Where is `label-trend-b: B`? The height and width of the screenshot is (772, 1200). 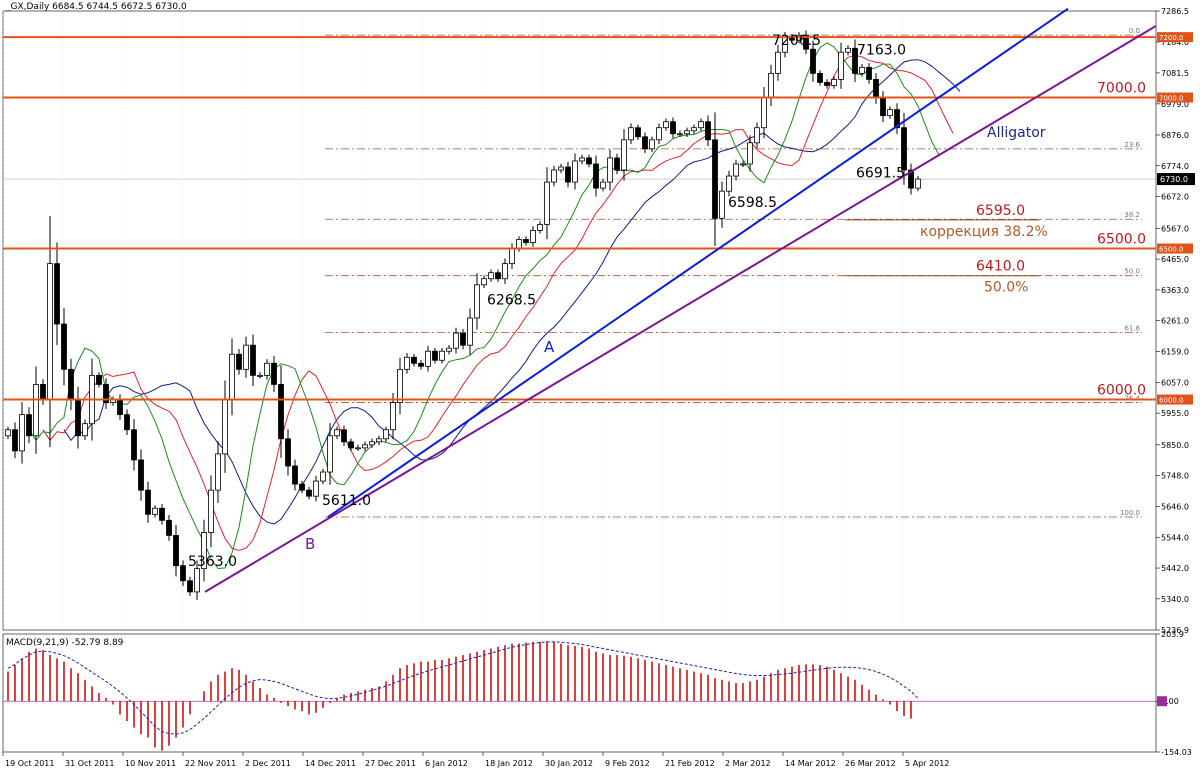 label-trend-b: B is located at coordinates (310, 544).